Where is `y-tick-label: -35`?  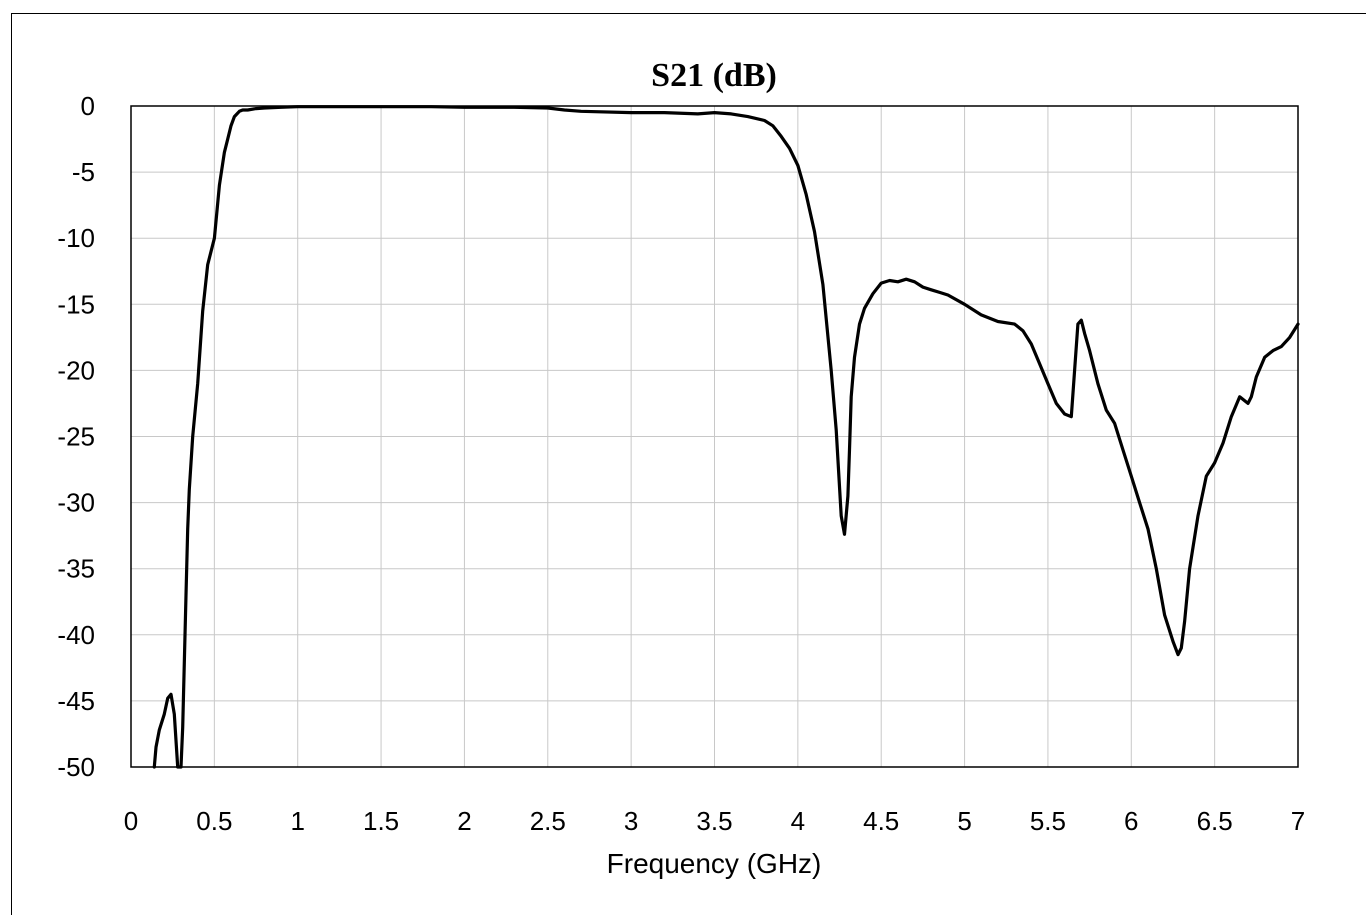 y-tick-label: -35 is located at coordinates (76, 569).